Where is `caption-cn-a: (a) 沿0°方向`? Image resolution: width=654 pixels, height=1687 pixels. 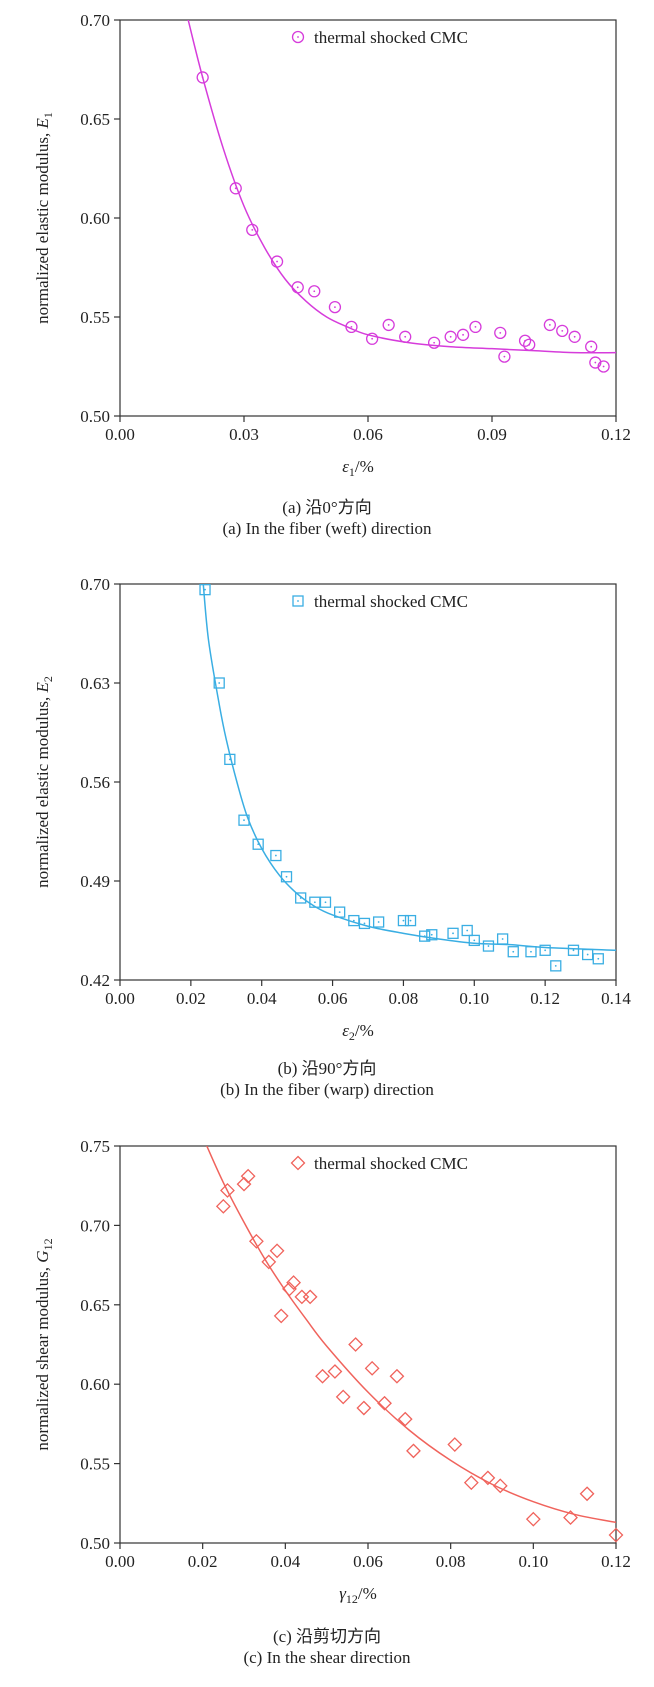 caption-cn-a: (a) 沿0°方向 is located at coordinates (327, 507).